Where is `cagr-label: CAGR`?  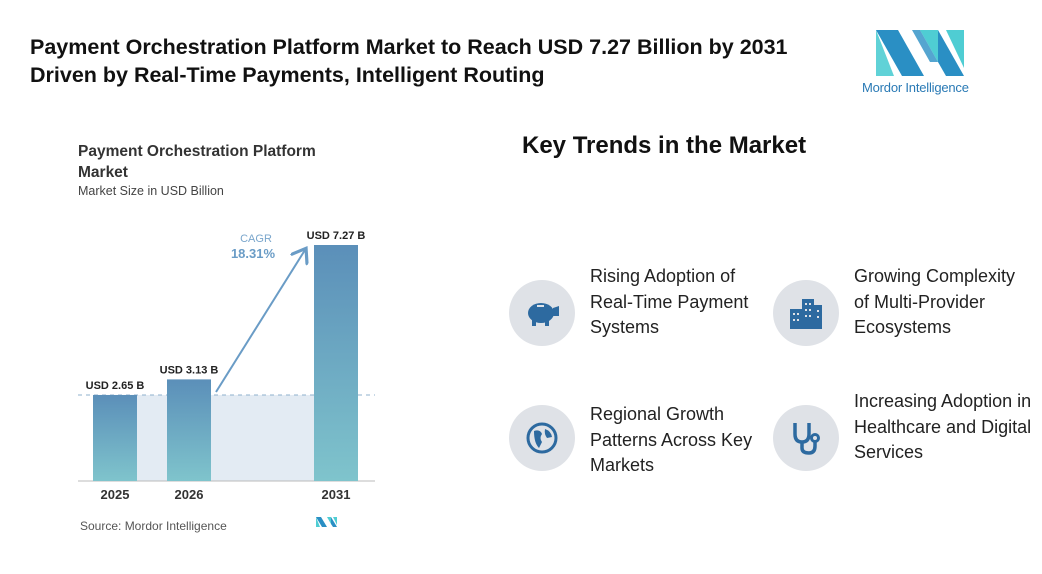
cagr-label: CAGR is located at coordinates (256, 239).